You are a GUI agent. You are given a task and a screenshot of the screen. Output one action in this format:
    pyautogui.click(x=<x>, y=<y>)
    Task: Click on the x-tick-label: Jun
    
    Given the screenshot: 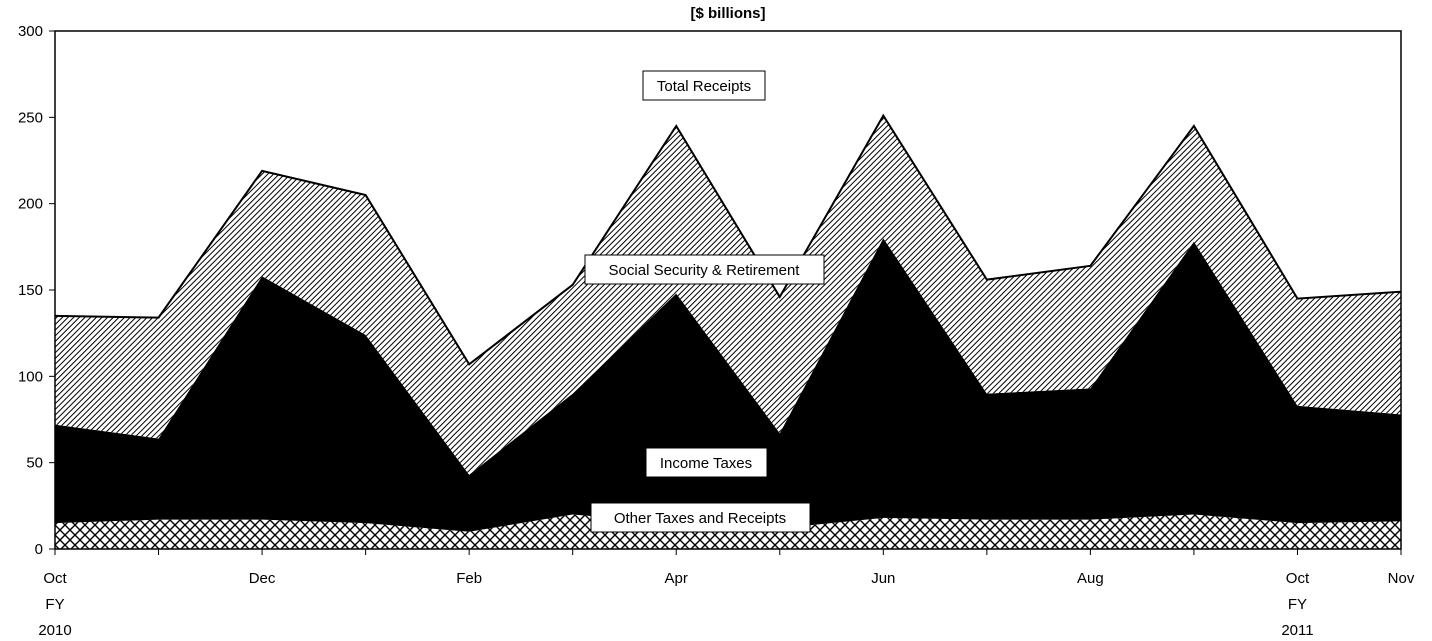 What is the action you would take?
    pyautogui.click(x=883, y=578)
    